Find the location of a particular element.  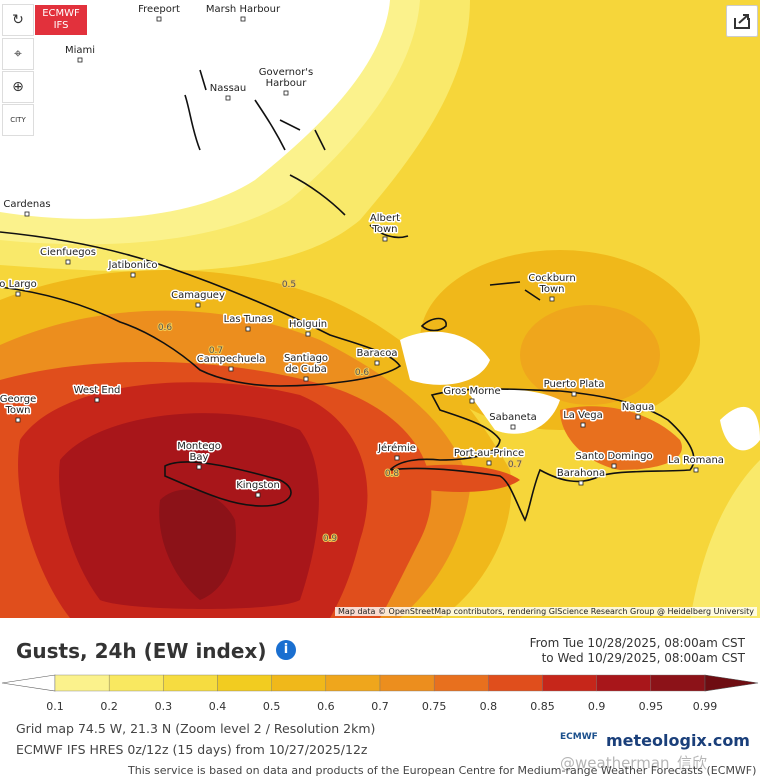

city-label: Albert is located at coordinates (385, 218).